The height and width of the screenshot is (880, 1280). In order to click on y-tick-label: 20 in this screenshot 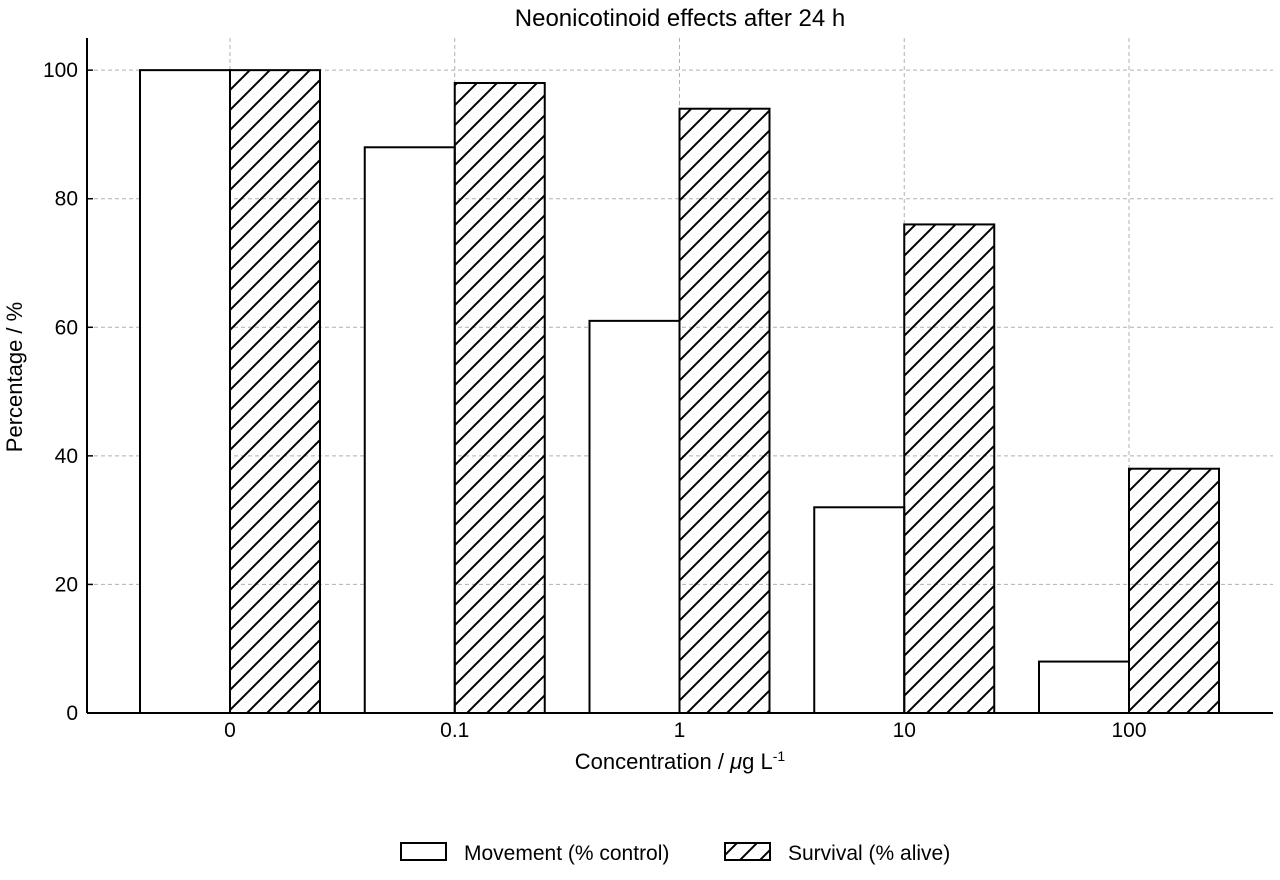, I will do `click(66, 584)`.